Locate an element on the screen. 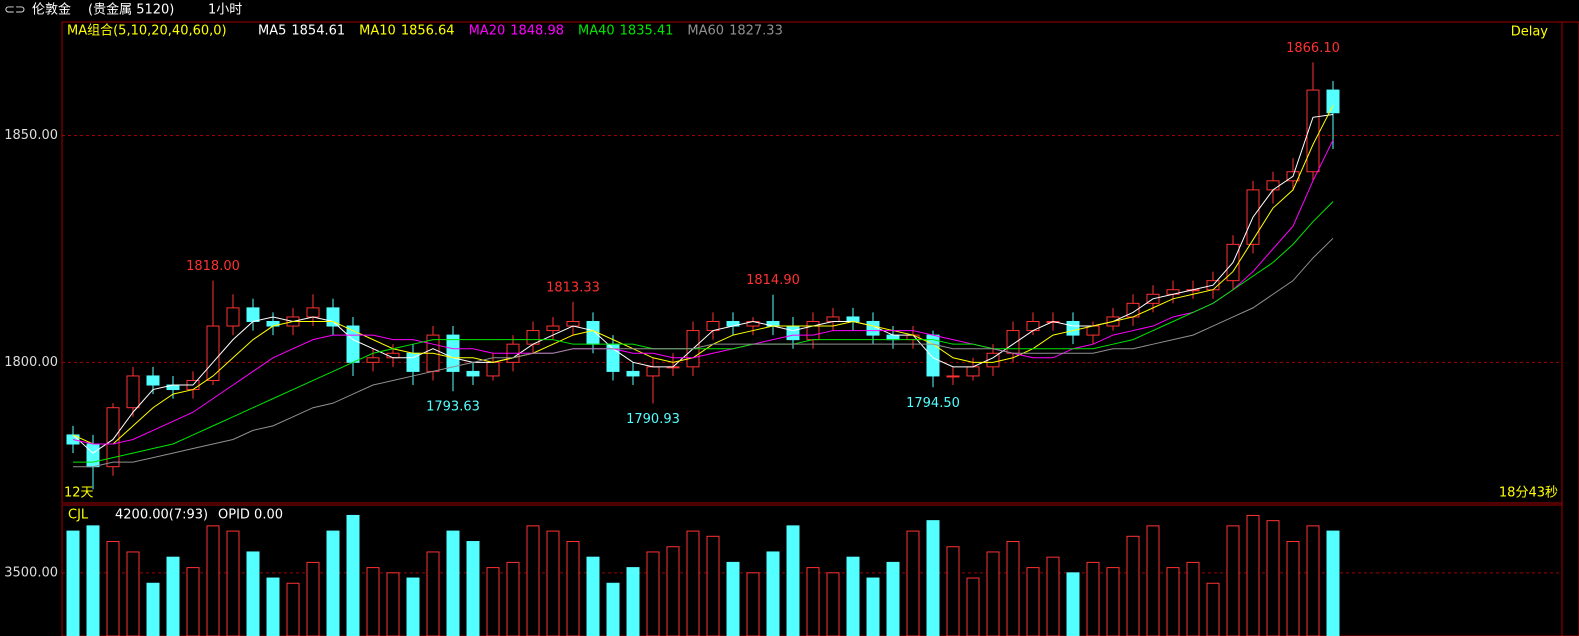 This screenshot has width=1579, height=636. ma-legend-value: 1835.41 is located at coordinates (647, 31).